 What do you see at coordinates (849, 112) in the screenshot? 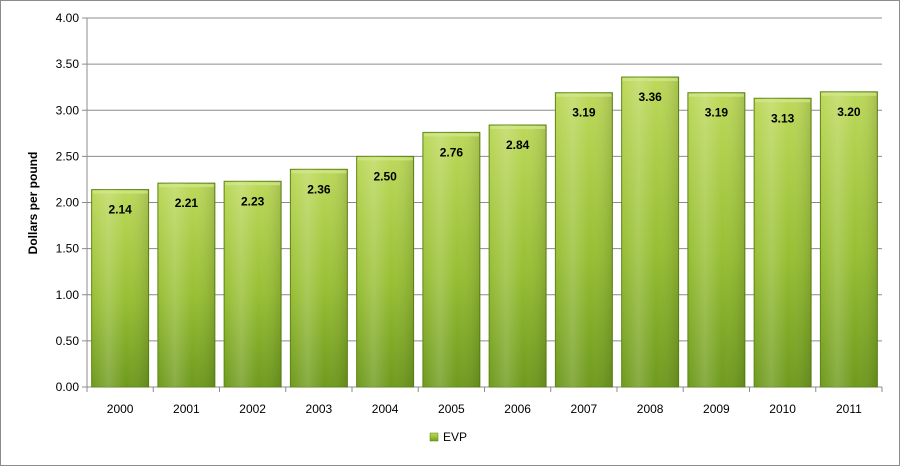
I see `data-label-2011: 3.20` at bounding box center [849, 112].